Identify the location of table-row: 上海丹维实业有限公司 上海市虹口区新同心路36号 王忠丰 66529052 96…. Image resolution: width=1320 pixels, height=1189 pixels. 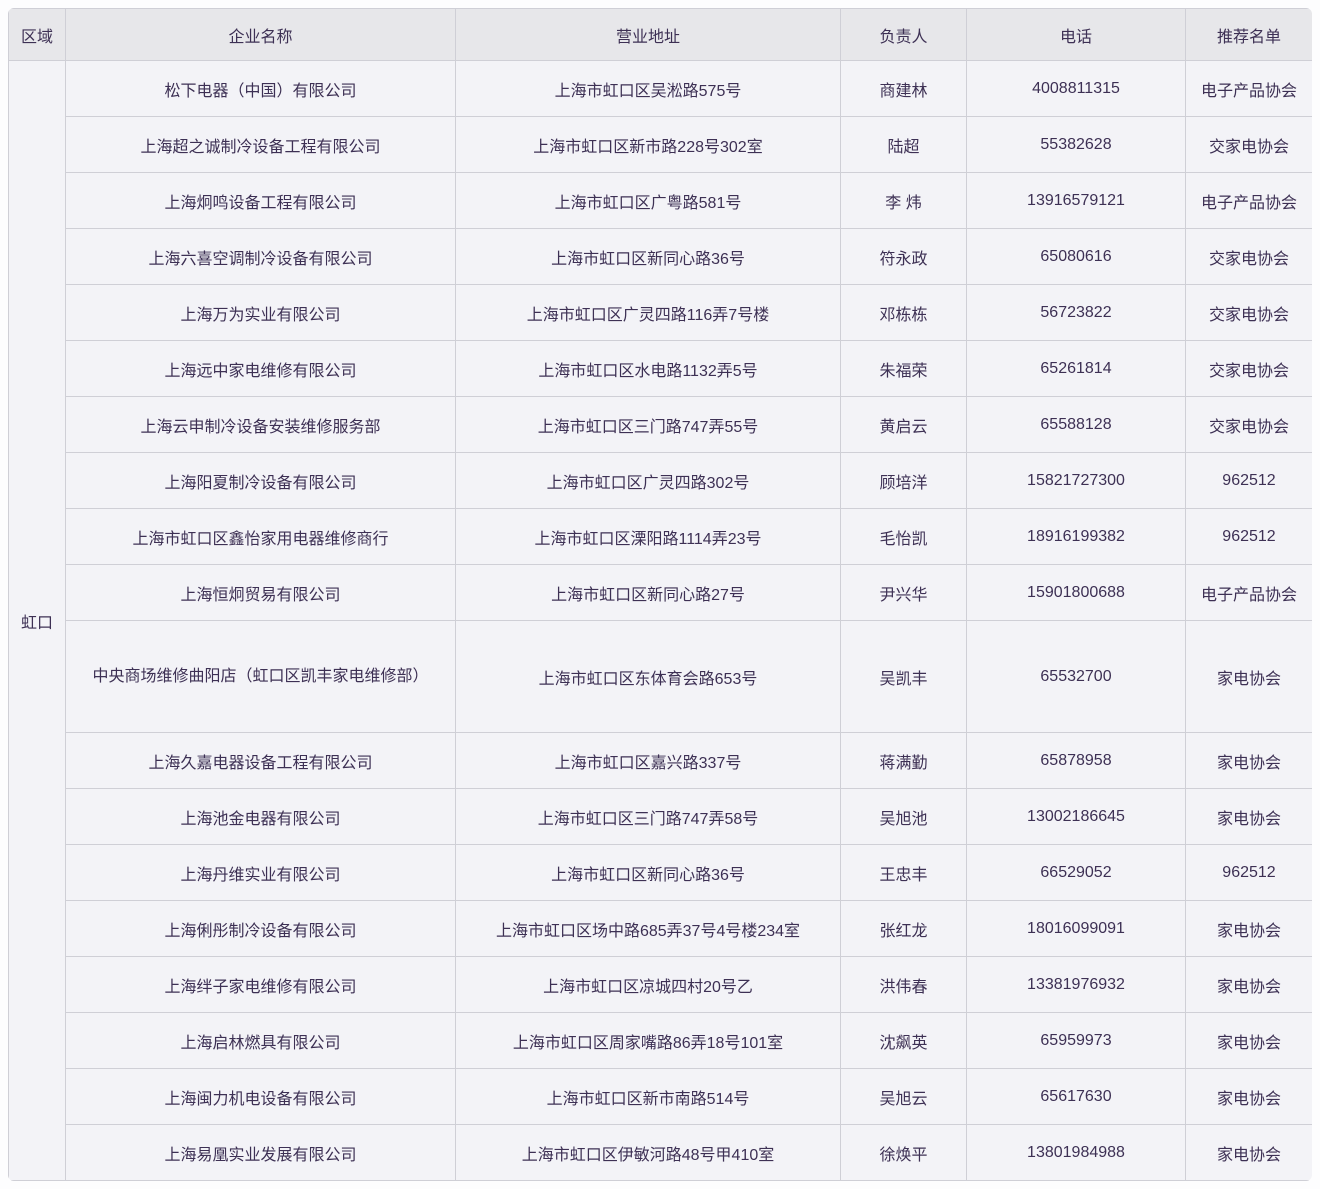
(660, 872).